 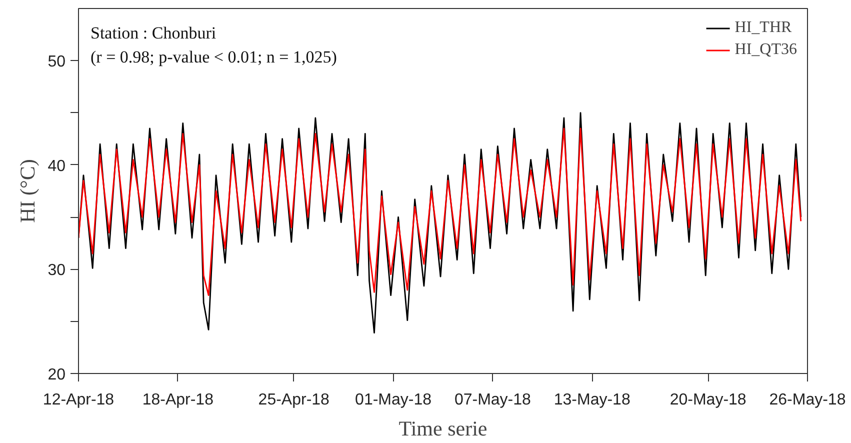 What do you see at coordinates (592, 400) in the screenshot?
I see `x-tick-label: 13-May-18` at bounding box center [592, 400].